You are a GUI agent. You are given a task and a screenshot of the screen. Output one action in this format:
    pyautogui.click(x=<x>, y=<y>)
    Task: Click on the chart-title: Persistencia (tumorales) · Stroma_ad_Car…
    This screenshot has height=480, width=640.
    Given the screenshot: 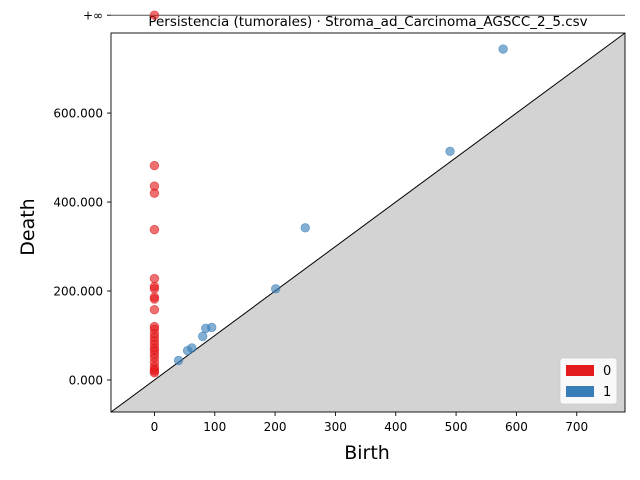 What is the action you would take?
    pyautogui.click(x=367, y=22)
    